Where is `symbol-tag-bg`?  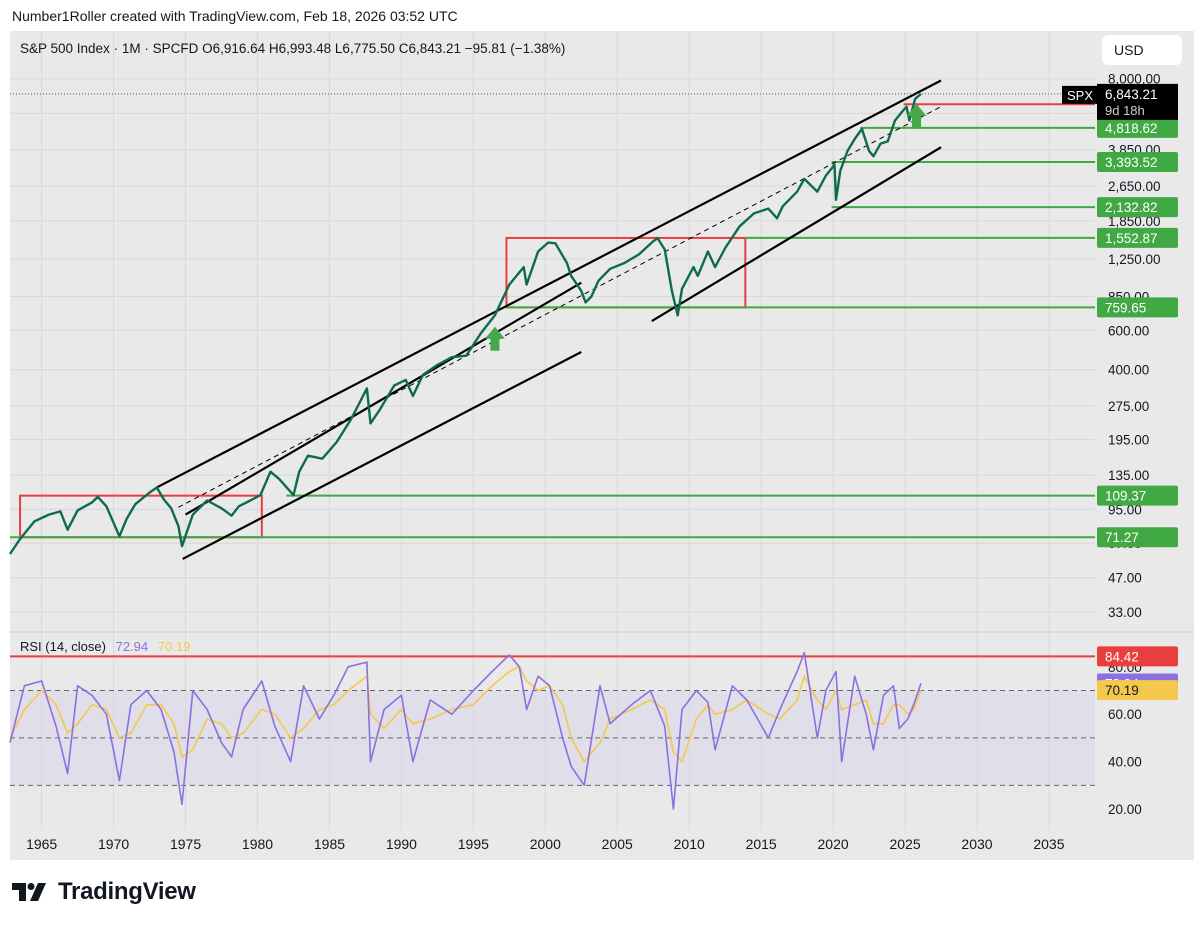 symbol-tag-bg is located at coordinates (1080, 94).